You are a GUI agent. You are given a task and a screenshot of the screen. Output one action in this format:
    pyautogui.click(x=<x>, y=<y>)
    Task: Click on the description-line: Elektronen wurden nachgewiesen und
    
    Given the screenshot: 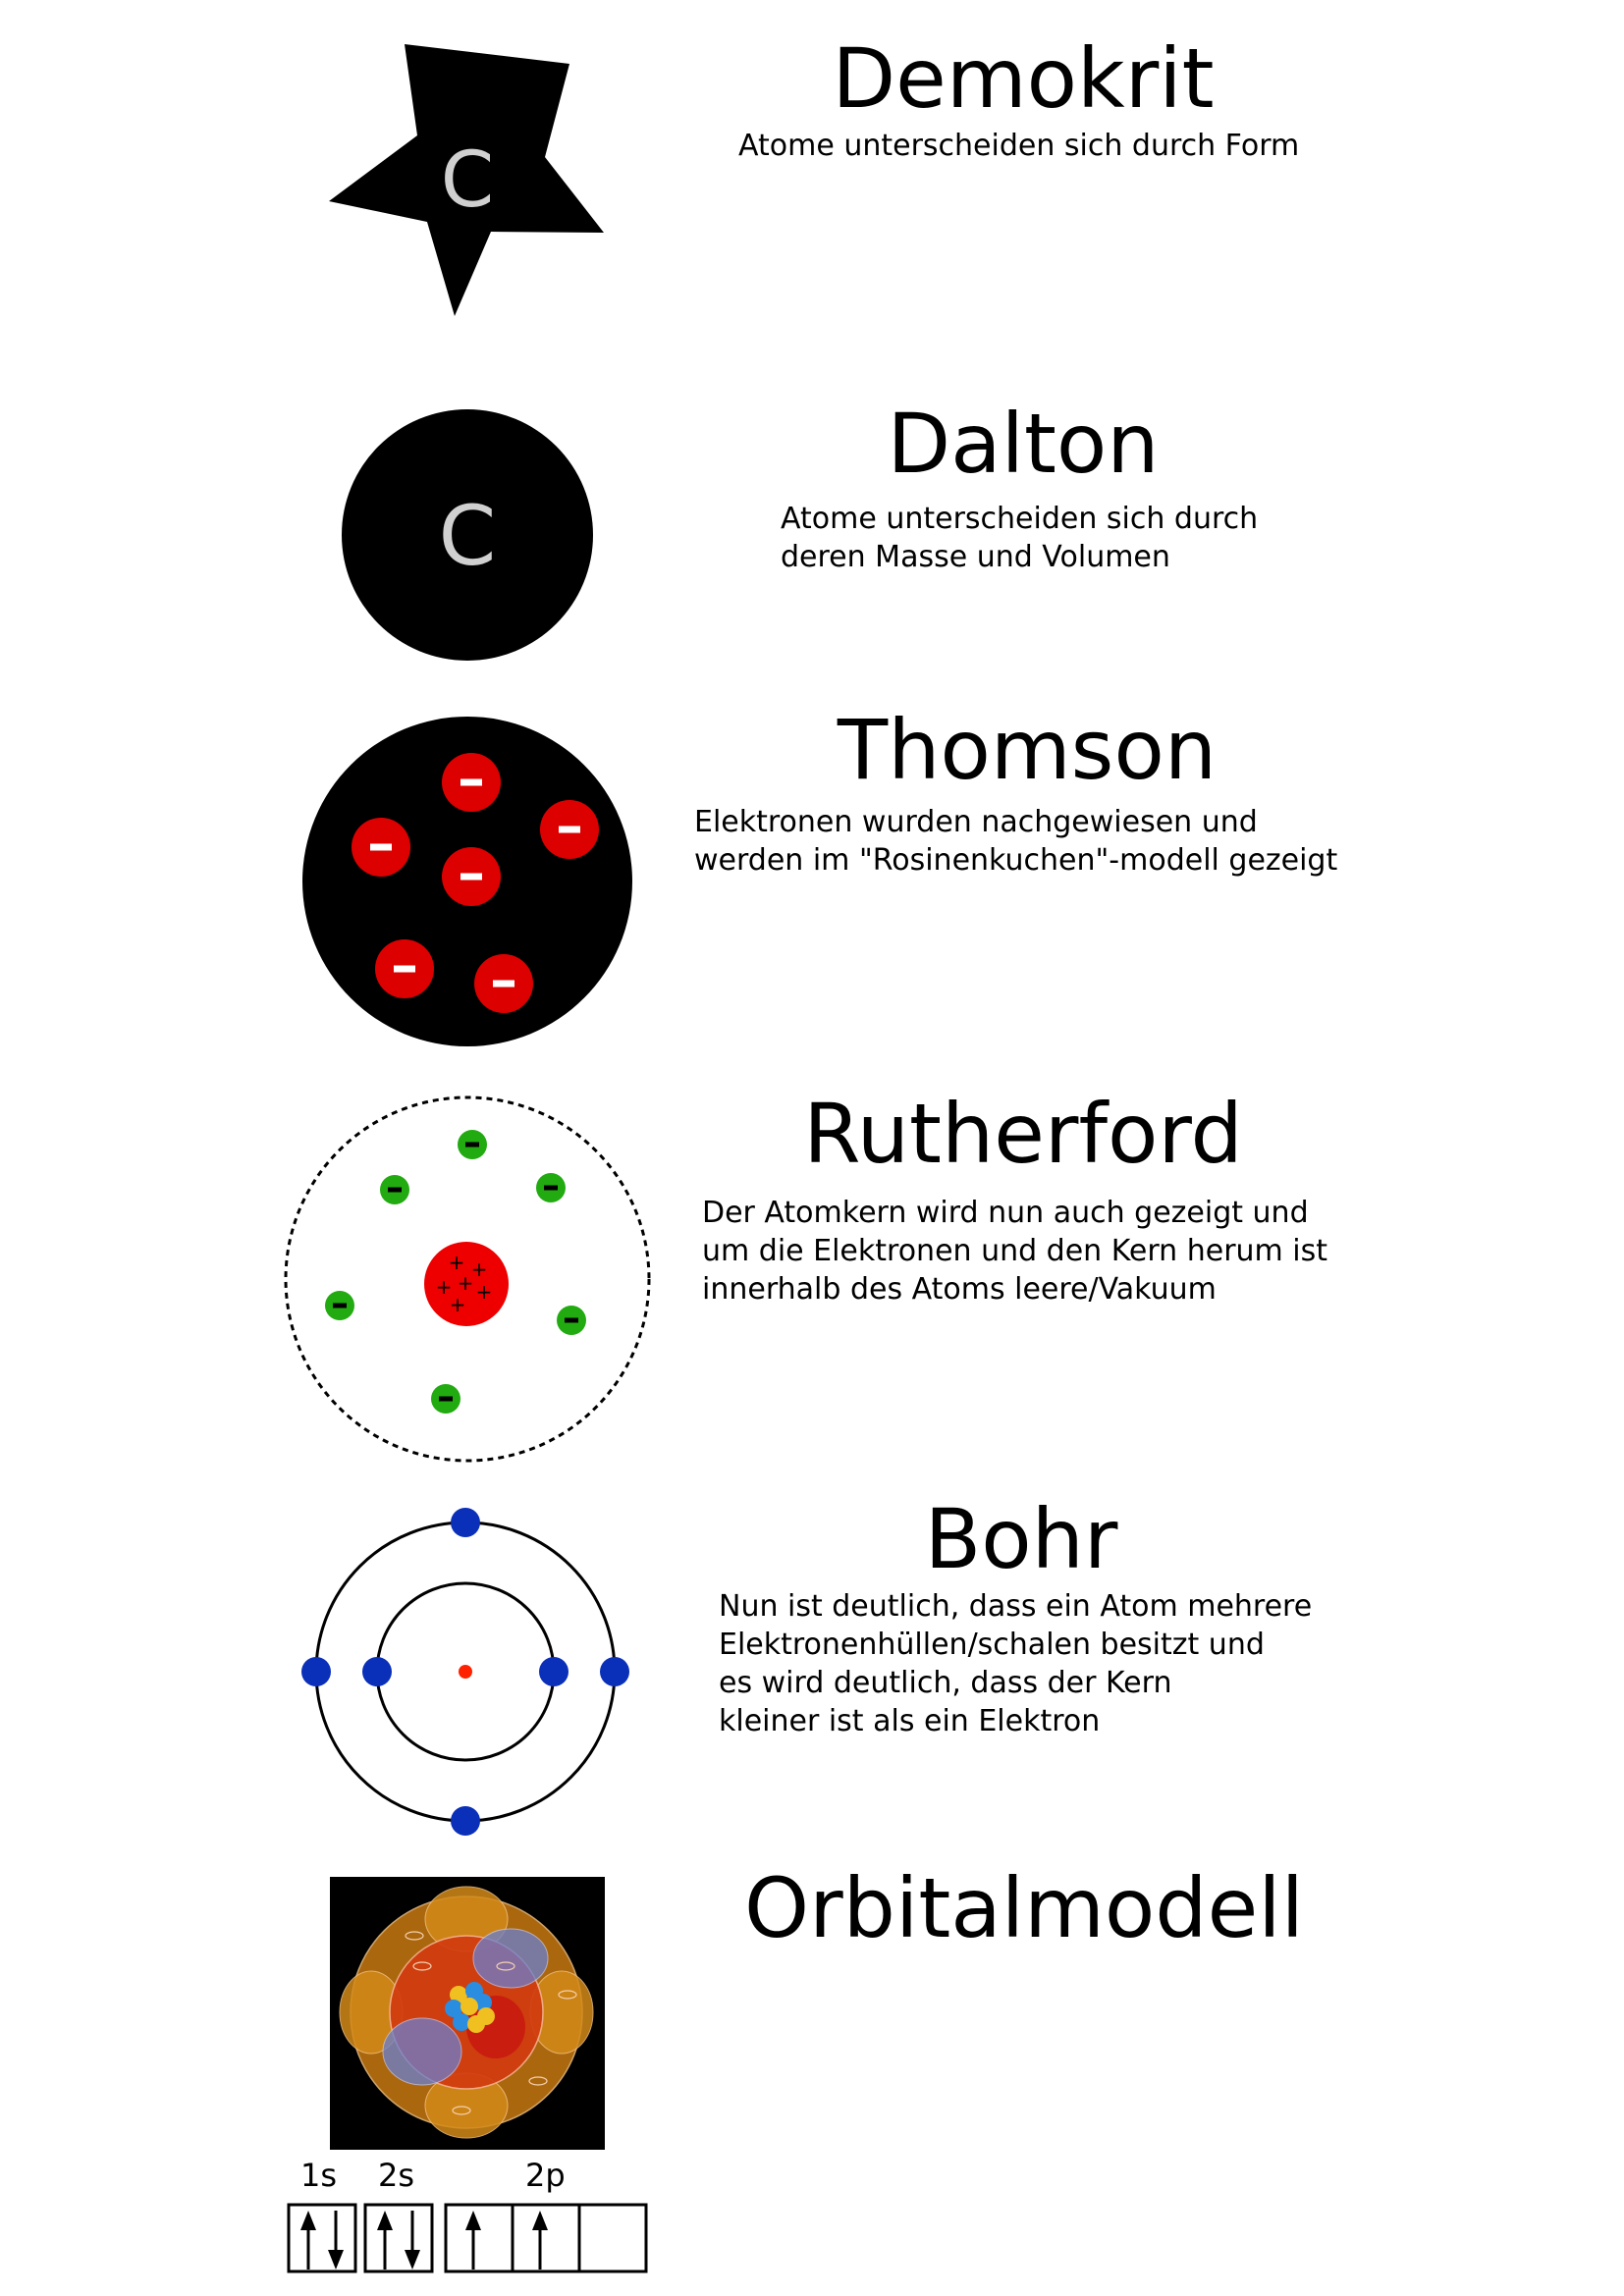 What is the action you would take?
    pyautogui.click(x=976, y=822)
    